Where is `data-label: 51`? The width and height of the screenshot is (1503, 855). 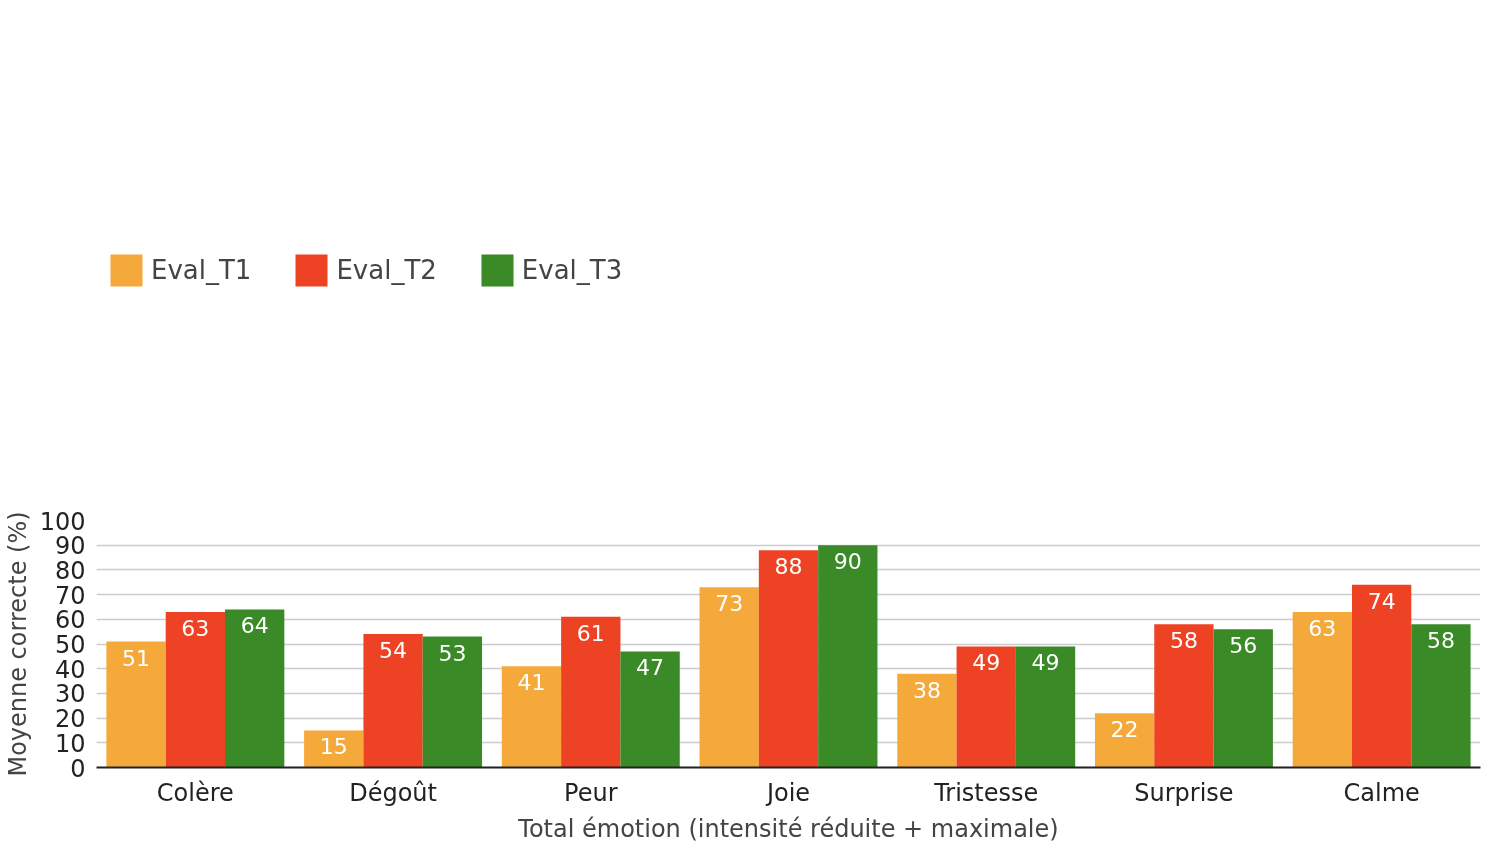 data-label: 51 is located at coordinates (136, 658).